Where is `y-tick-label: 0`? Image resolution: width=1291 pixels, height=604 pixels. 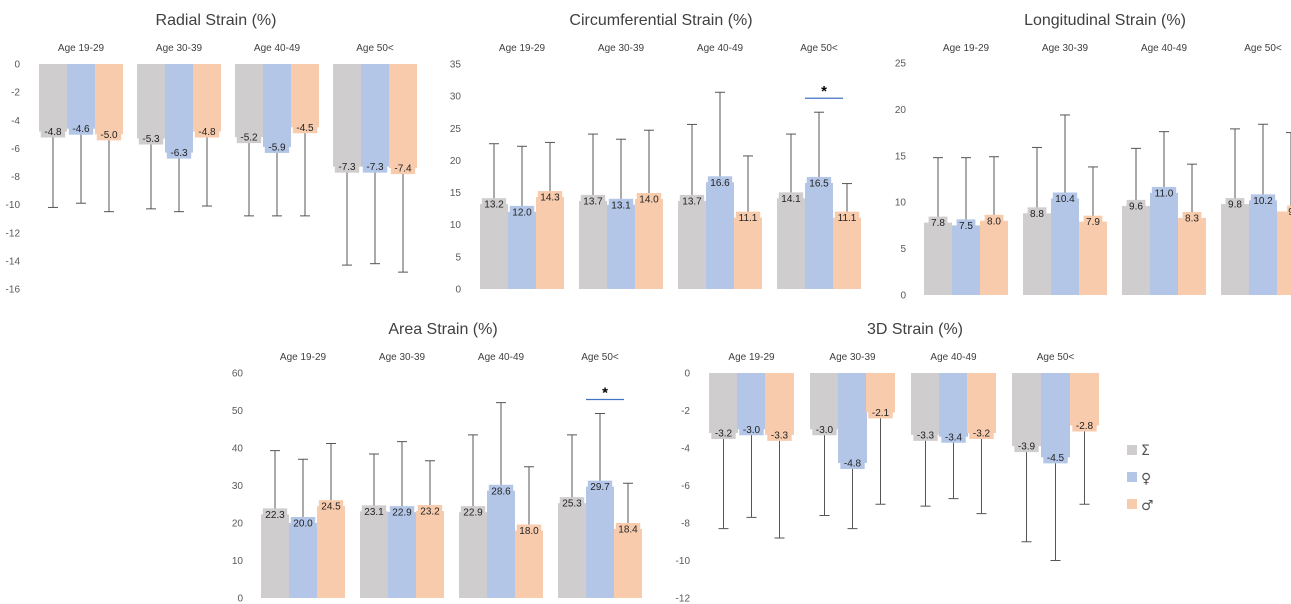 y-tick-label: 0 is located at coordinates (458, 290).